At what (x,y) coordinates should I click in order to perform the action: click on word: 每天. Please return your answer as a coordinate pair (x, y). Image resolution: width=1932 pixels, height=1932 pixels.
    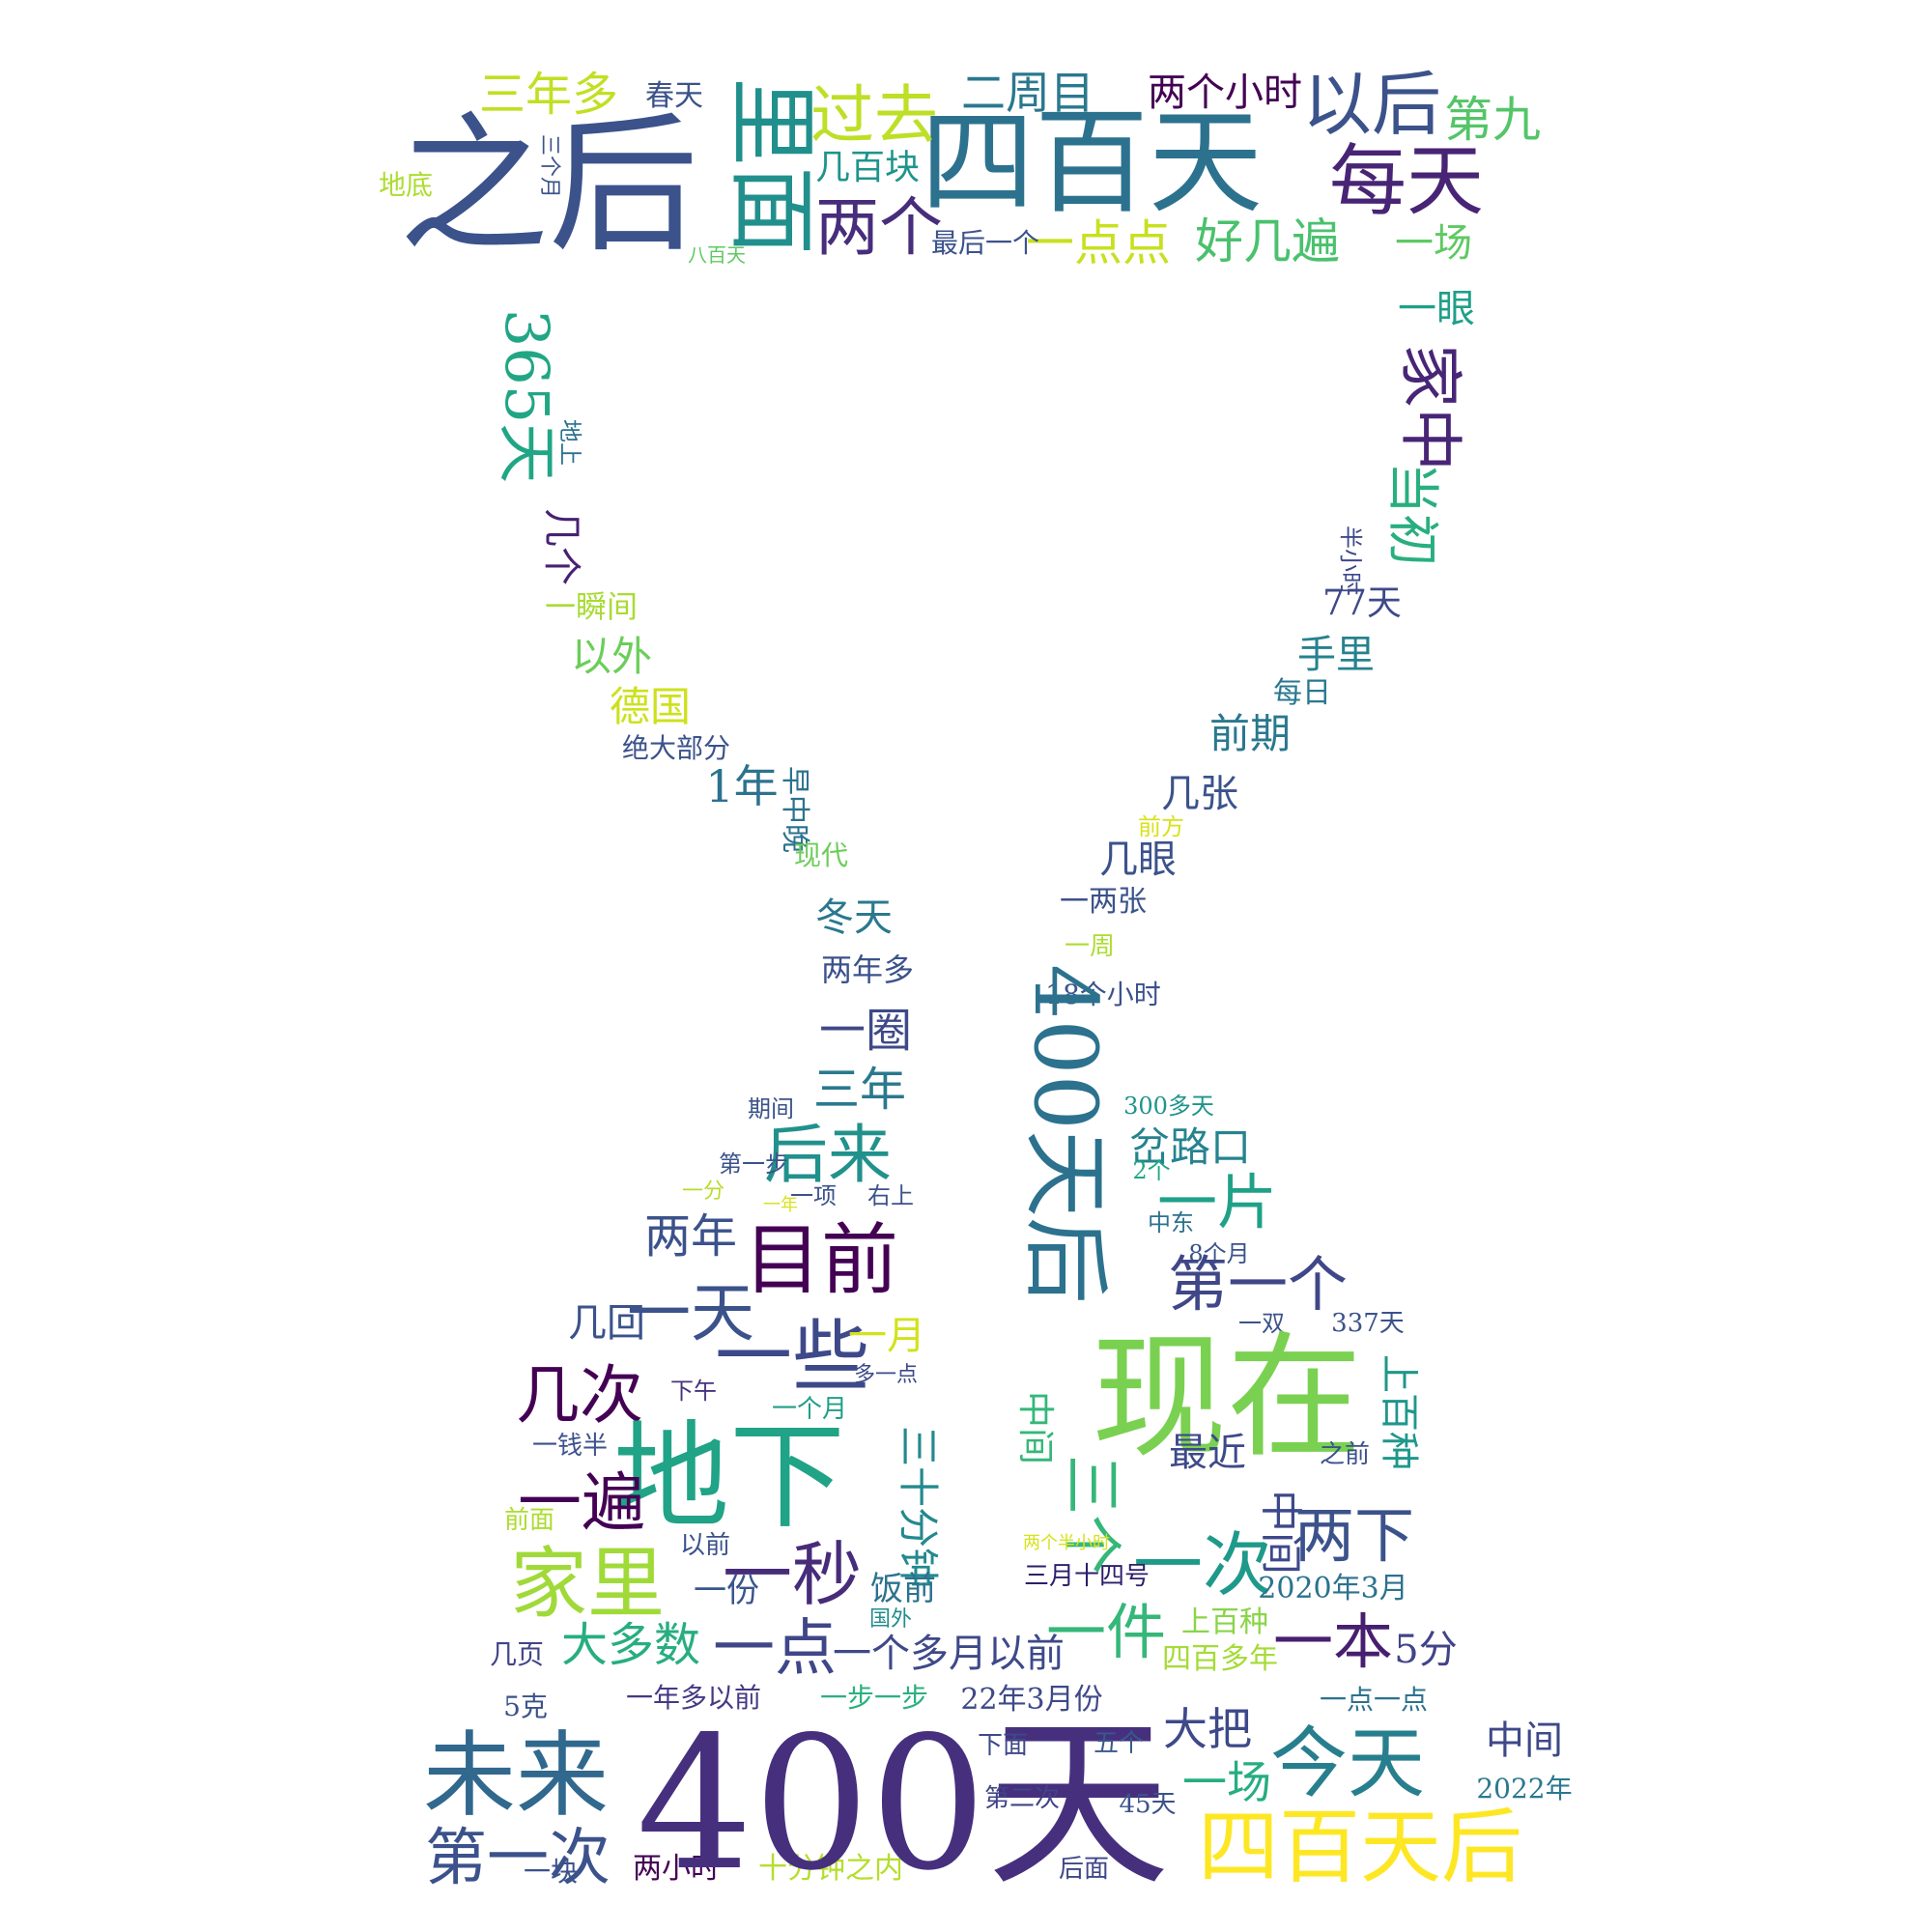
    Looking at the image, I should click on (1406, 181).